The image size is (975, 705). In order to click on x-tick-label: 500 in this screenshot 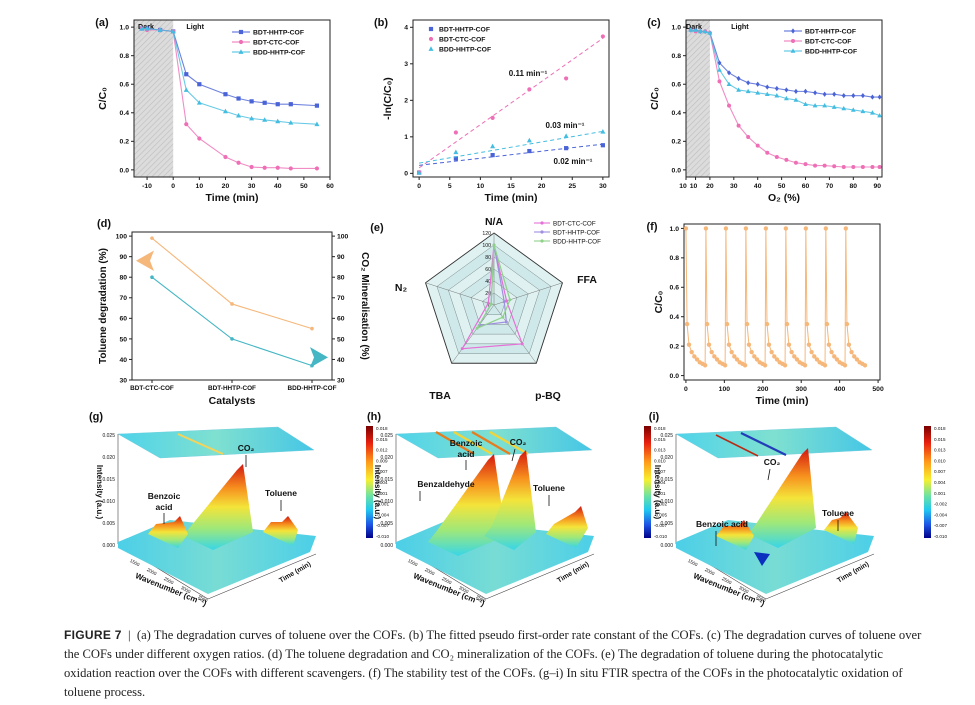, I will do `click(878, 389)`.